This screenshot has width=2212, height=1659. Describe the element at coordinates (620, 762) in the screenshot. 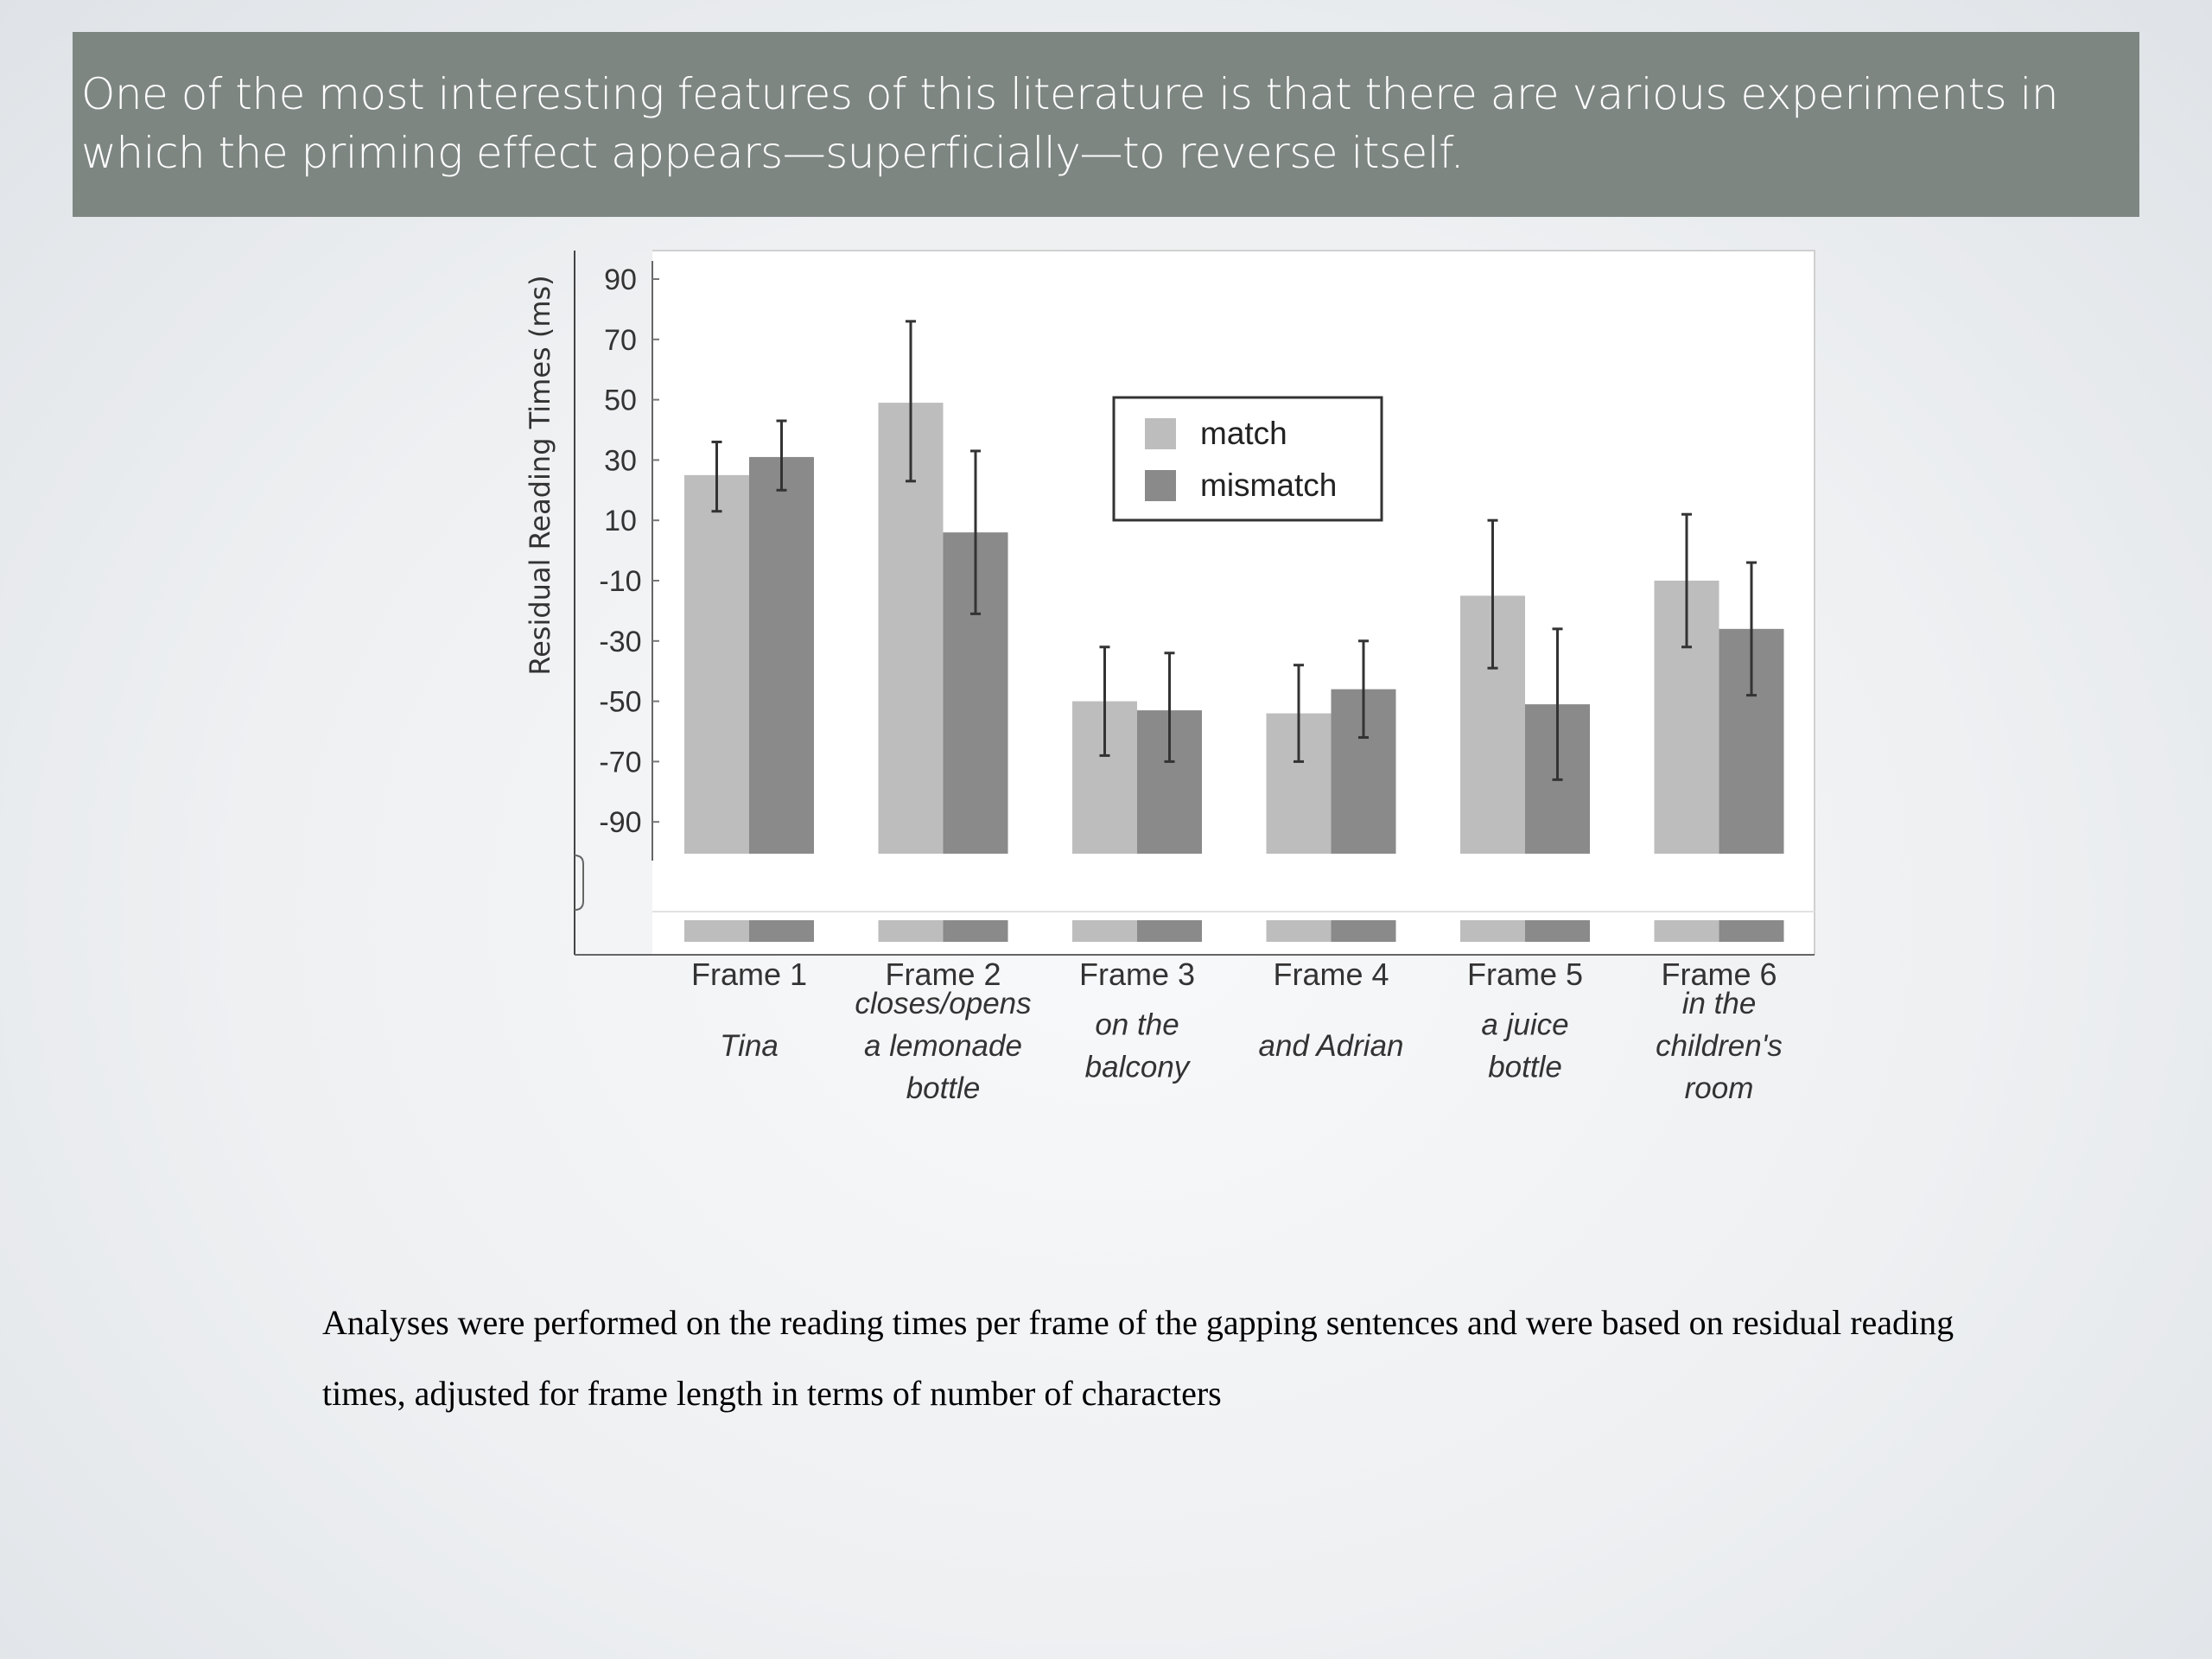

I see `y-tick-label: -70` at that location.